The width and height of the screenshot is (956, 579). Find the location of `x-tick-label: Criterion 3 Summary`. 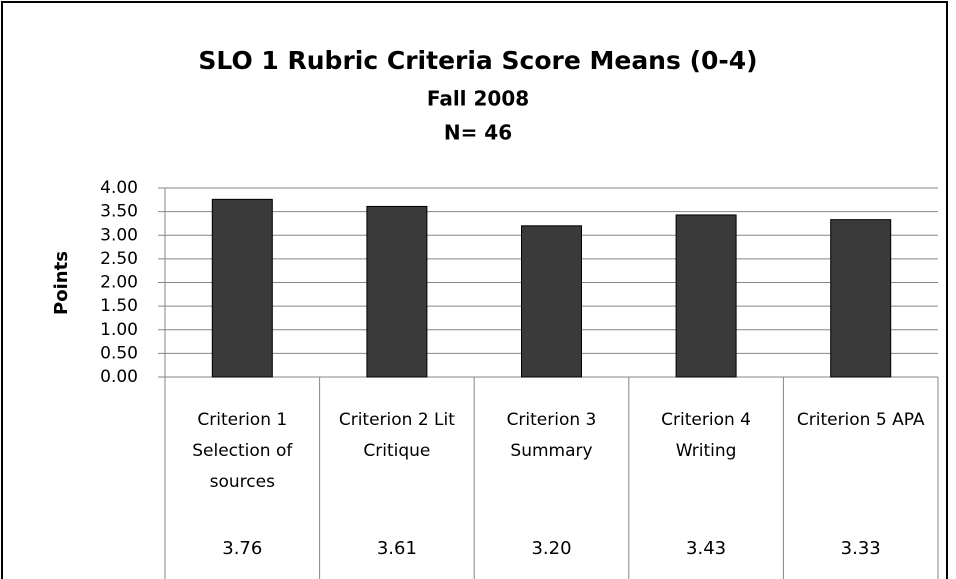

x-tick-label: Criterion 3 Summary is located at coordinates (551, 435).